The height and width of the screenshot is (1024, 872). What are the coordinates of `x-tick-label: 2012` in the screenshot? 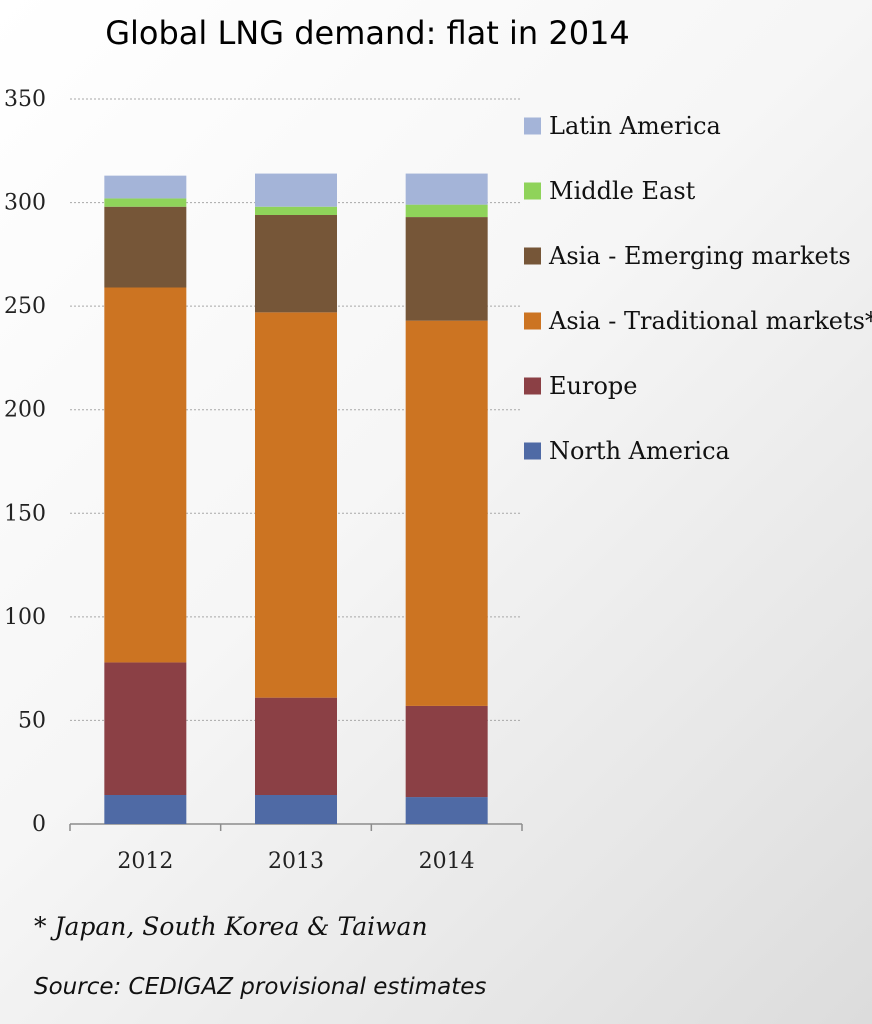 It's located at (145, 861).